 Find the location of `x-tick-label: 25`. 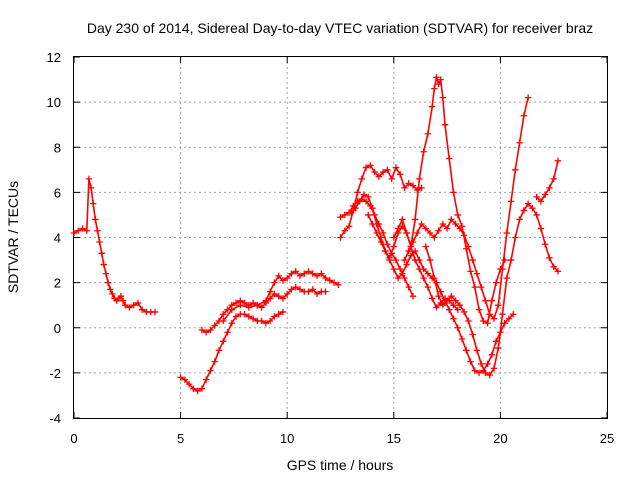

x-tick-label: 25 is located at coordinates (607, 438).